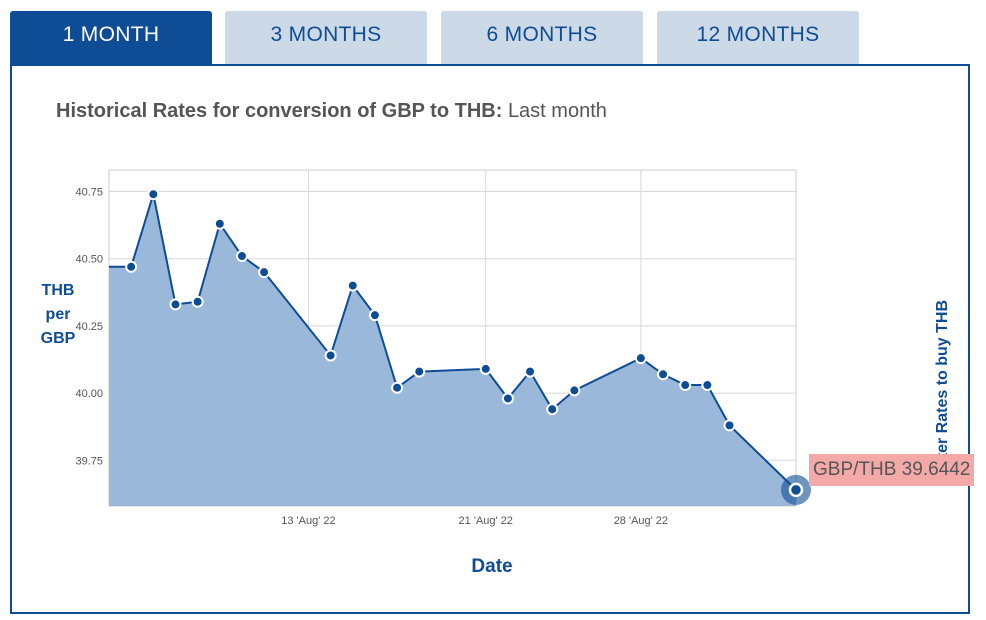 This screenshot has height=620, width=986. Describe the element at coordinates (492, 566) in the screenshot. I see `x-axis-label: Date` at that location.